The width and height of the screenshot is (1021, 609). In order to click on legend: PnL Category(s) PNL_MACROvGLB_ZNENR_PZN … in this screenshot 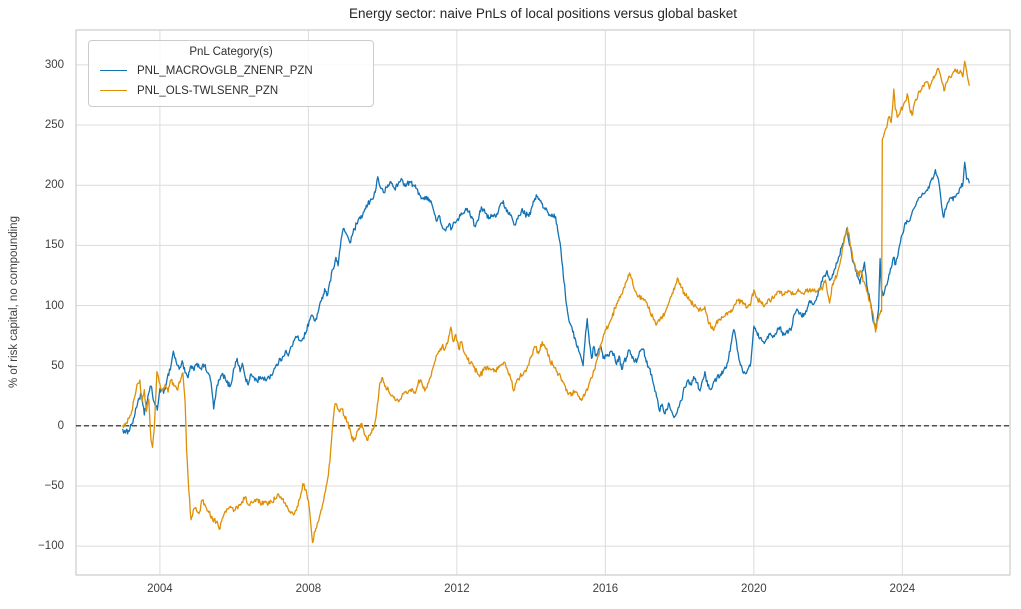, I will do `click(231, 73)`.